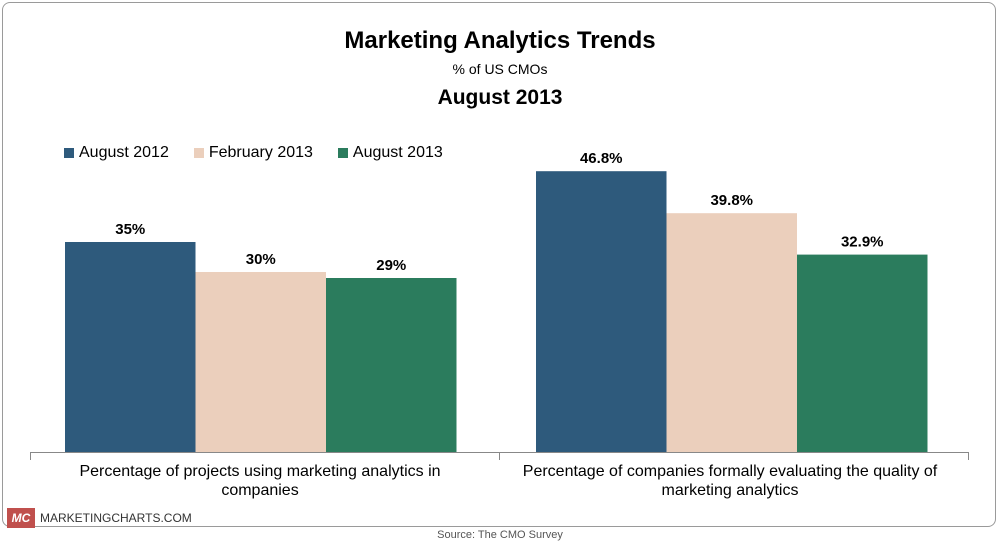 This screenshot has width=1000, height=545. I want to click on legend: August 2012 February 2013 August 2013, so click(266, 153).